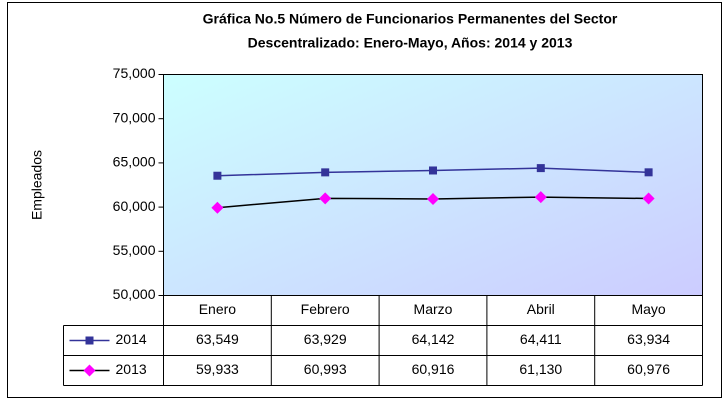 The width and height of the screenshot is (725, 404). What do you see at coordinates (540, 369) in the screenshot?
I see `table-value: 61,130` at bounding box center [540, 369].